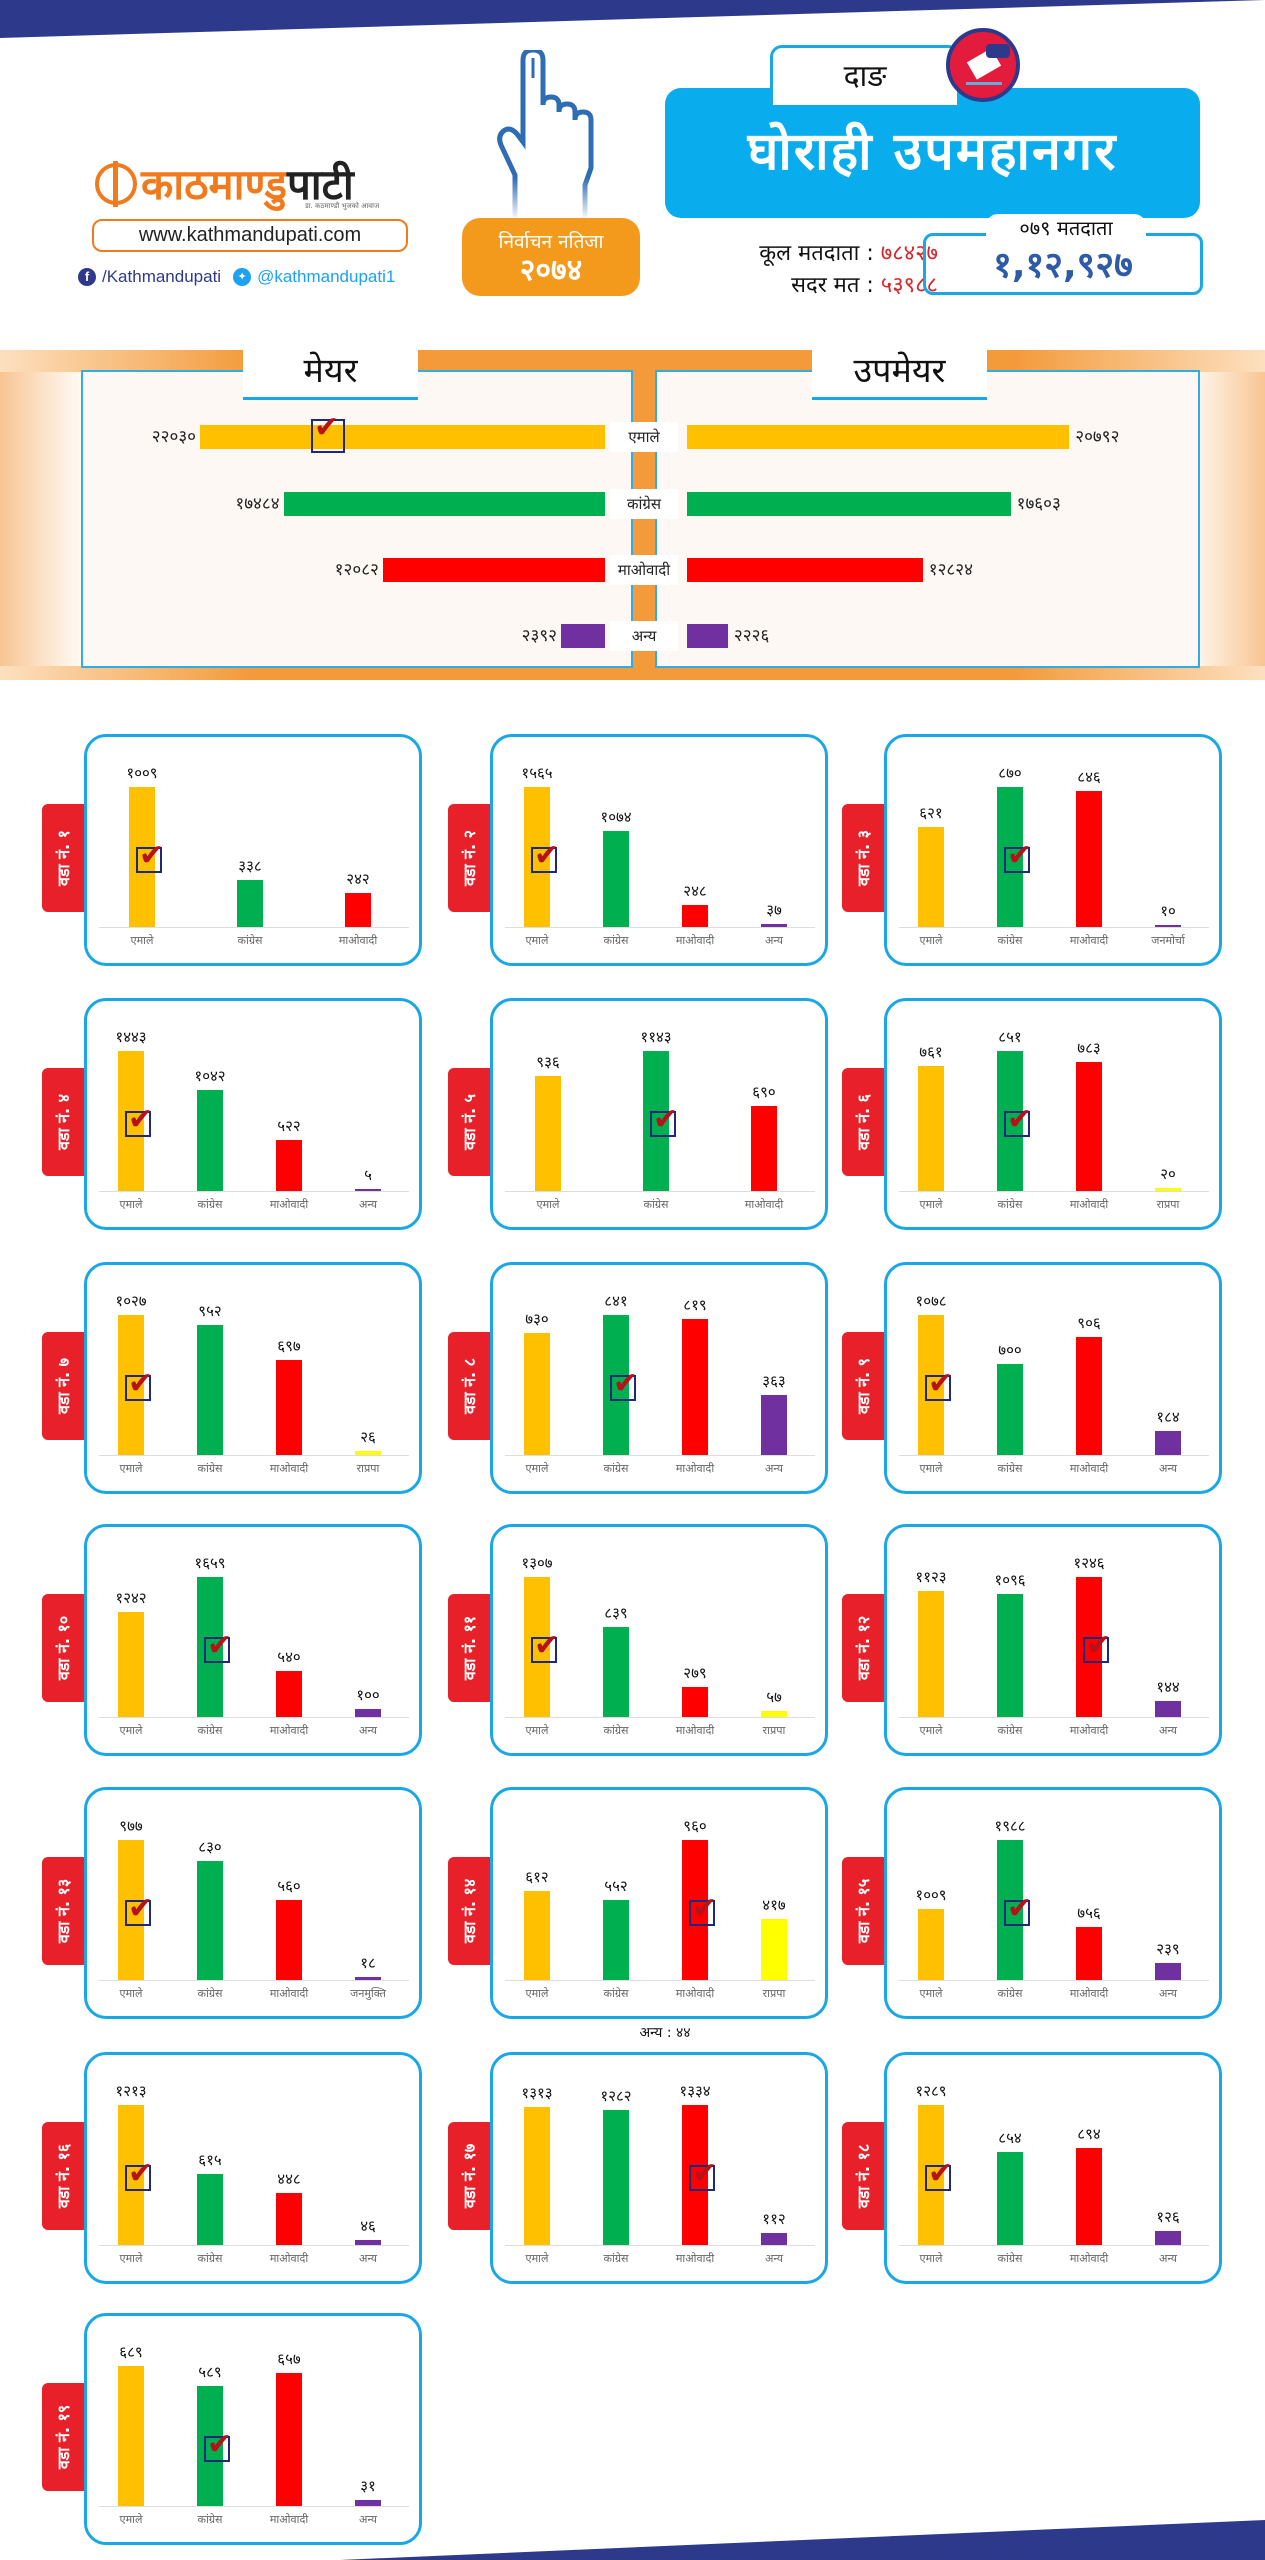 This screenshot has width=1265, height=2560. I want to click on mayor-bar, so click(402, 437).